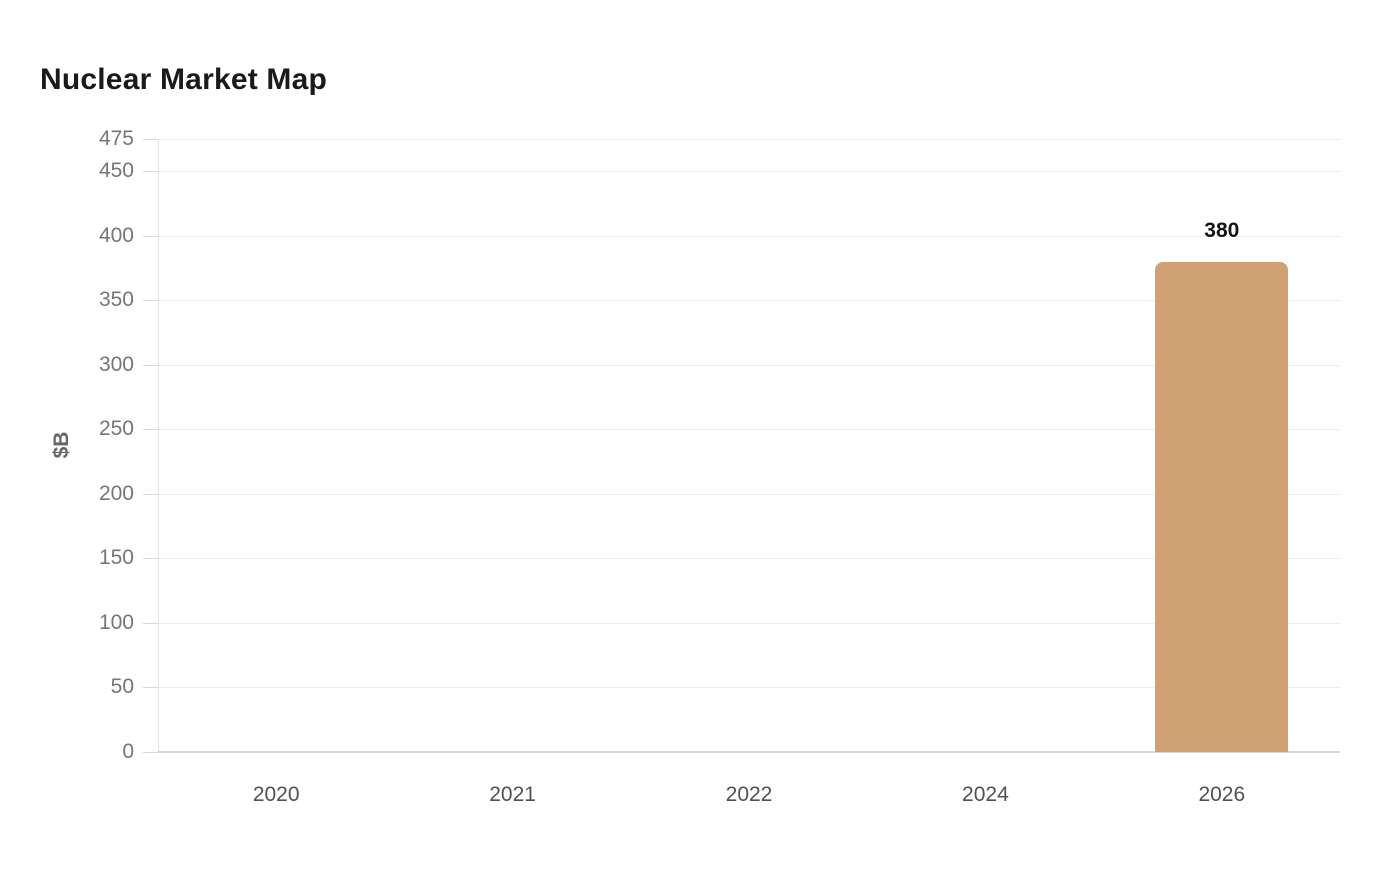 The height and width of the screenshot is (880, 1400). What do you see at coordinates (1222, 506) in the screenshot?
I see `bar-2026` at bounding box center [1222, 506].